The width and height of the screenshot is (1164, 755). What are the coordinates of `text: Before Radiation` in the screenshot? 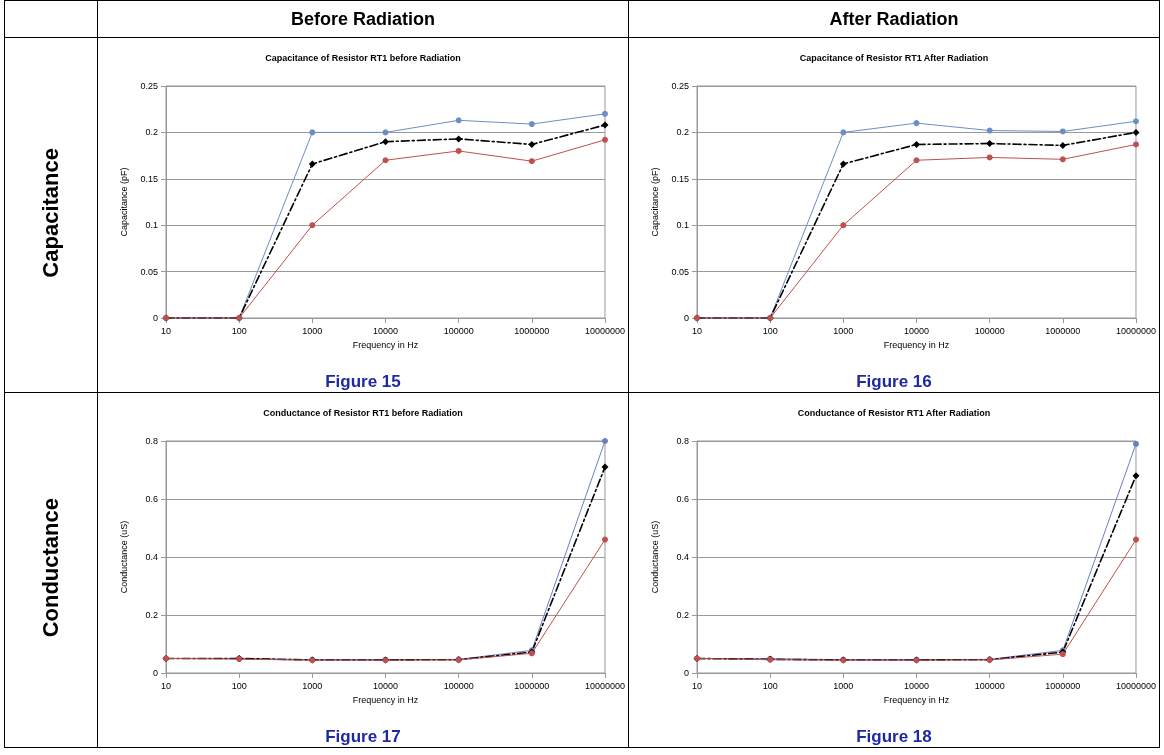 It's located at (363, 19).